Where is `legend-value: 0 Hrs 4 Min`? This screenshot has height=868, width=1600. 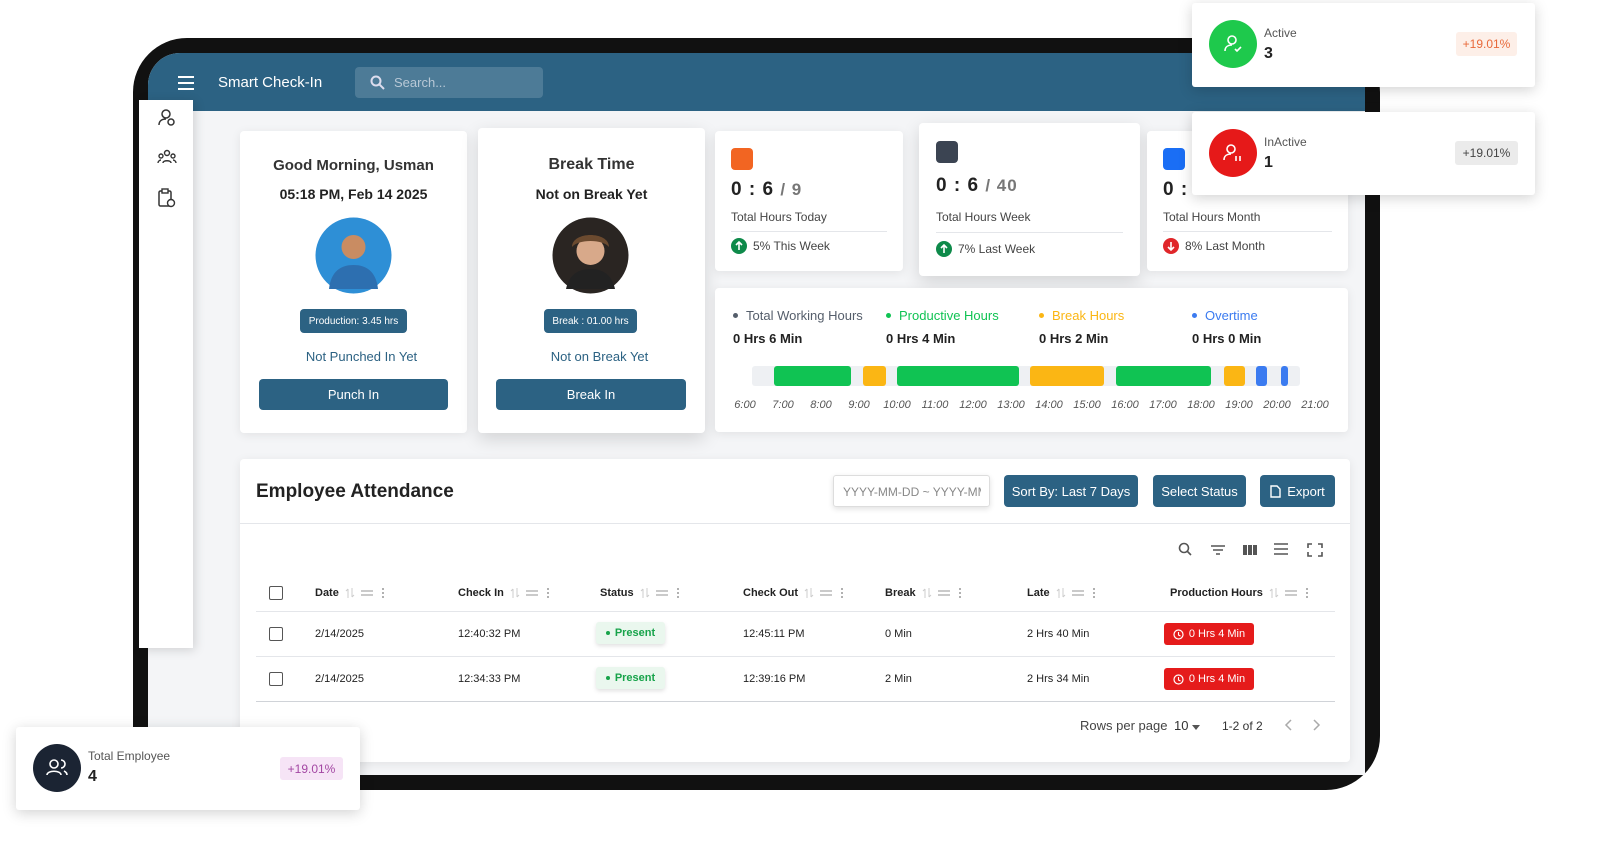
legend-value: 0 Hrs 4 Min is located at coordinates (921, 338).